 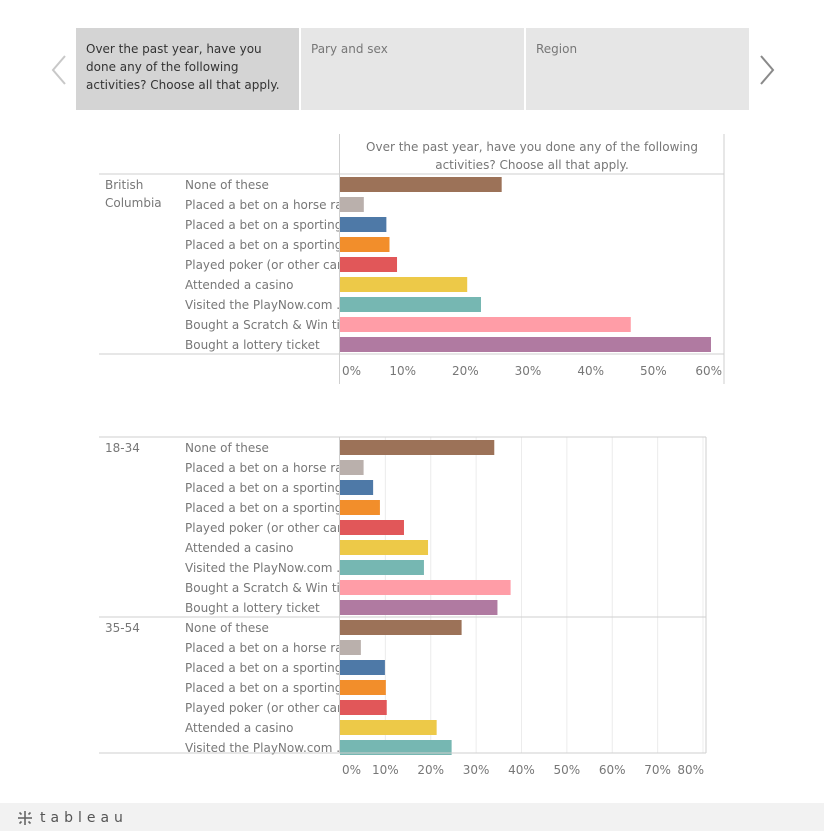 I want to click on group-label: 35-54, so click(x=122, y=628).